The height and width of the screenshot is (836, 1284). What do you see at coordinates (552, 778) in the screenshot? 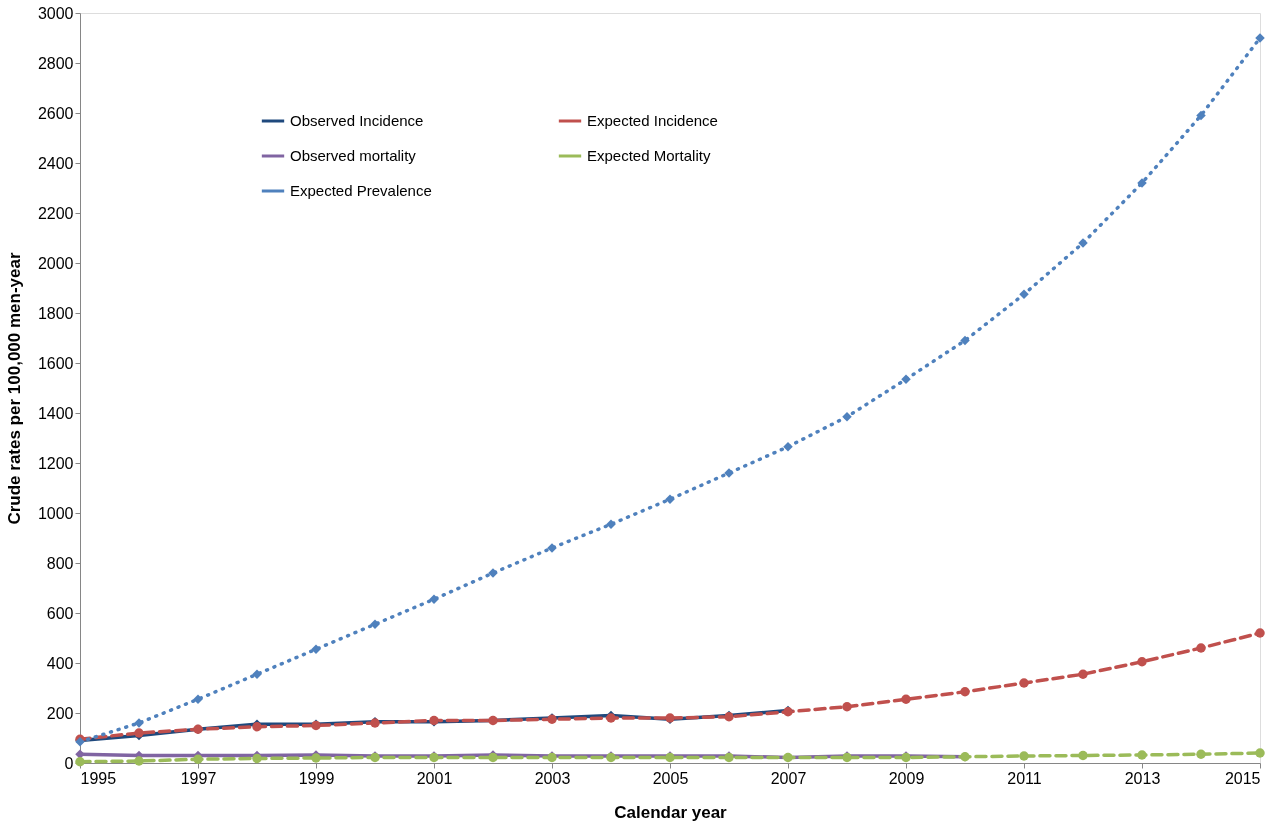
I see `x-tick-label: 2003` at bounding box center [552, 778].